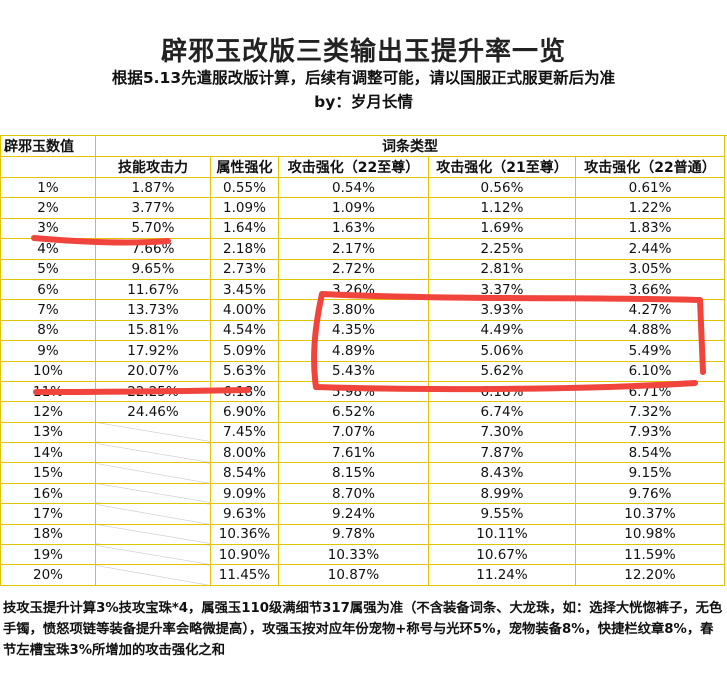 The width and height of the screenshot is (727, 674). What do you see at coordinates (153, 289) in the screenshot?
I see `table-cell: 11.67%` at bounding box center [153, 289].